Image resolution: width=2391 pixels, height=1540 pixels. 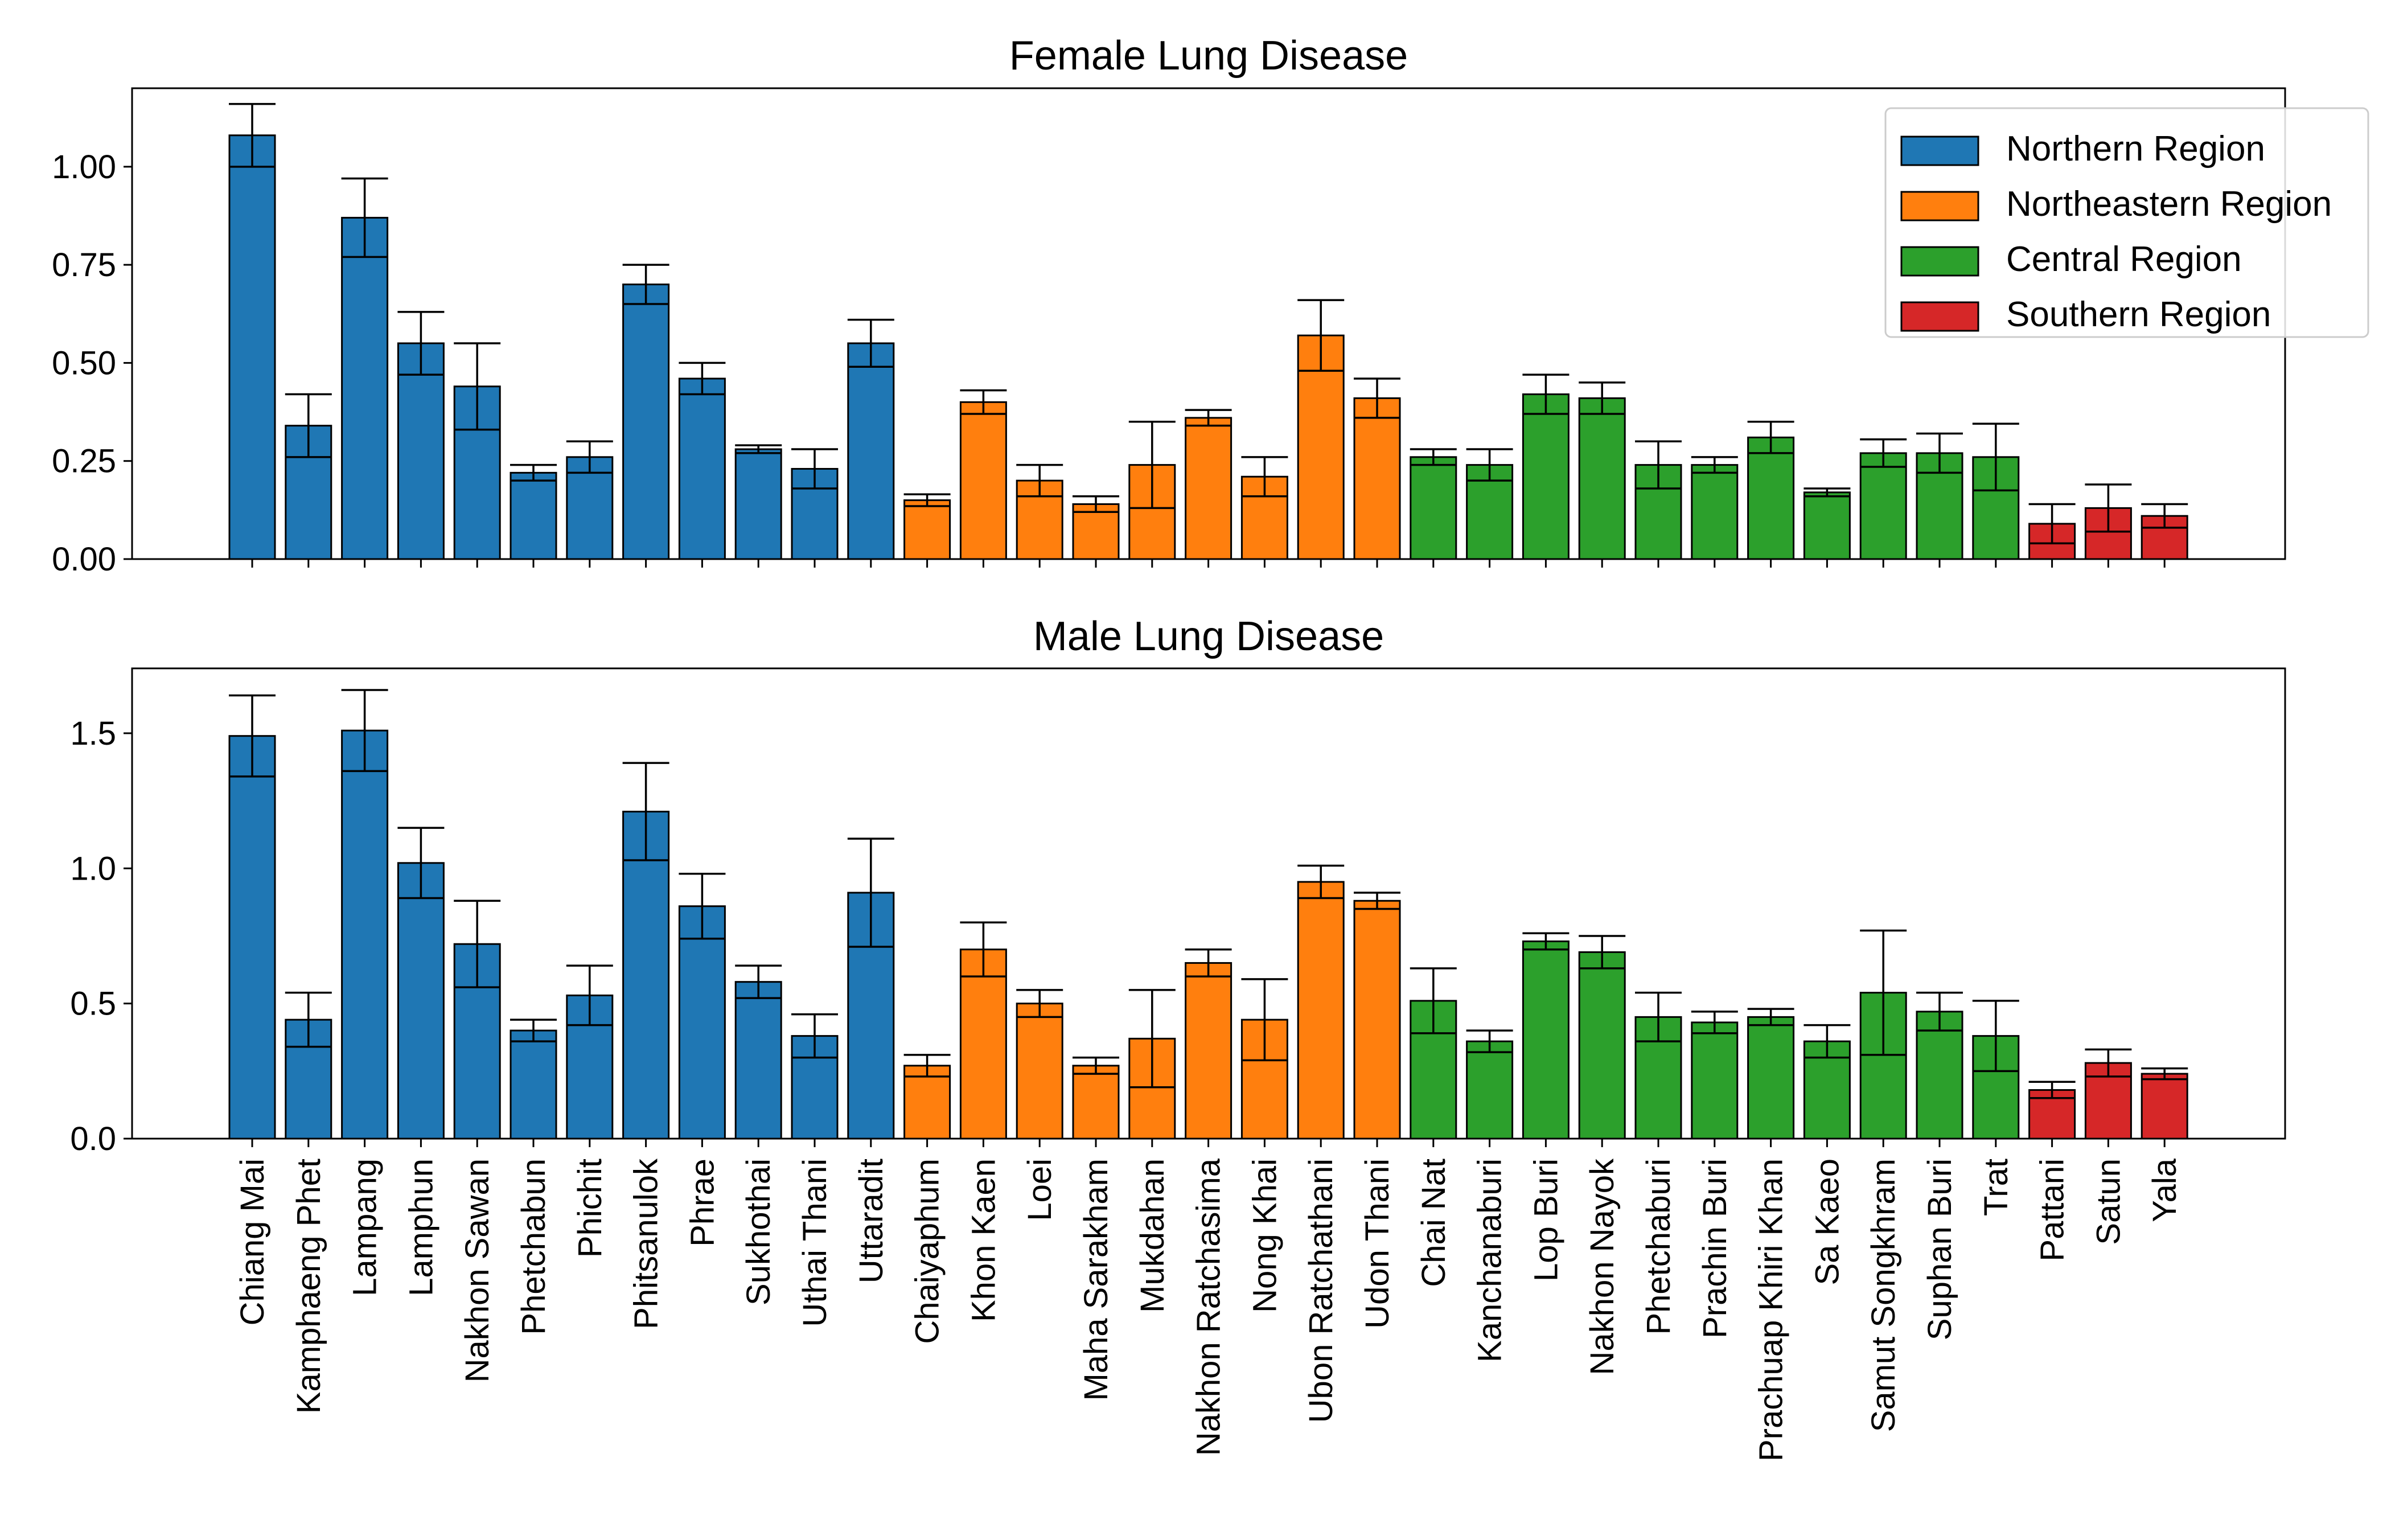 I want to click on x-tick-label-33: Satun, so click(x=2108, y=1202).